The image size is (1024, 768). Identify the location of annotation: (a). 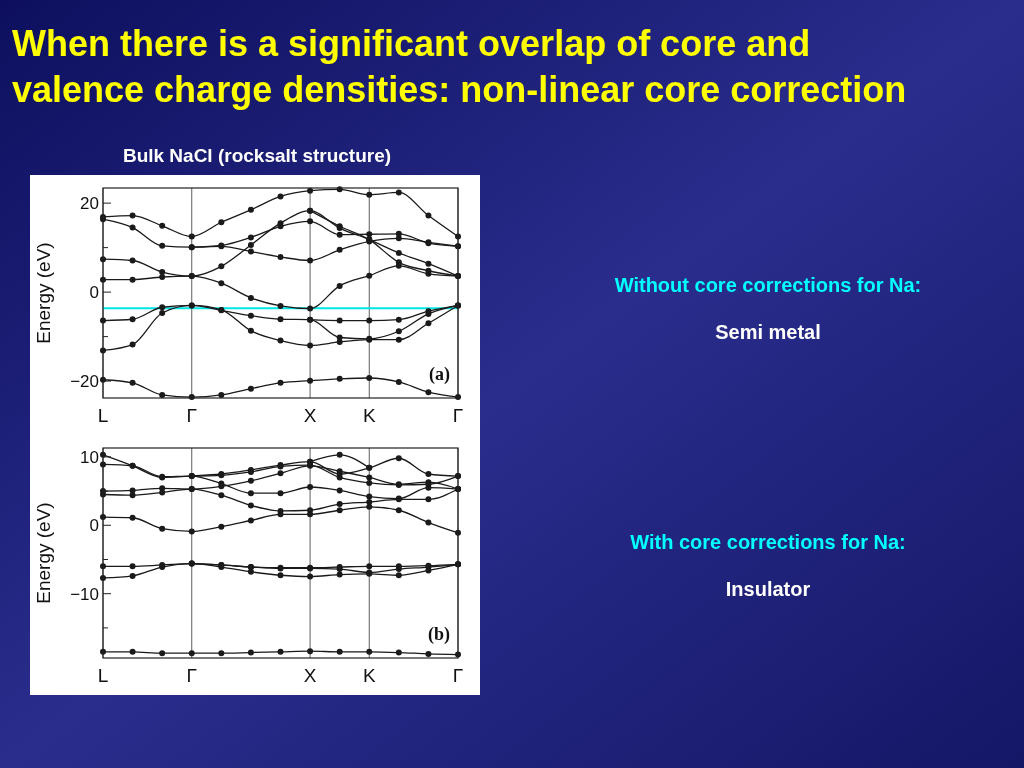
(439, 374).